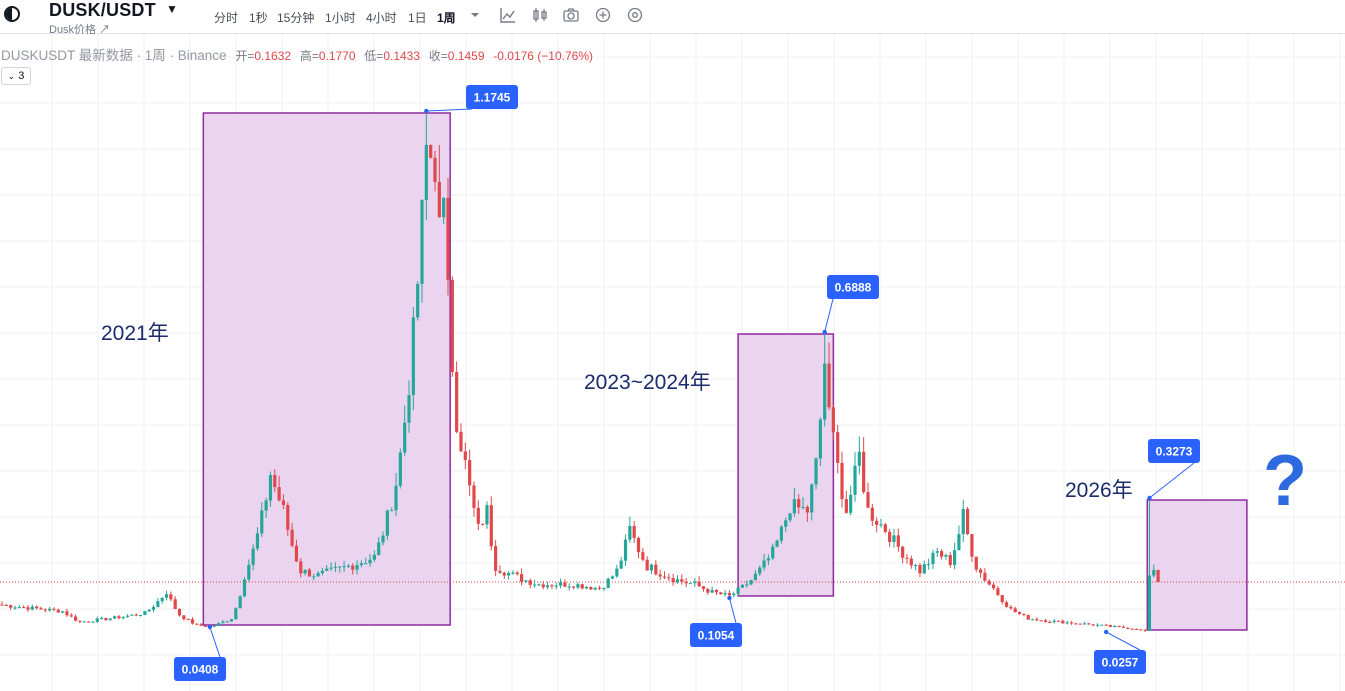  Describe the element at coordinates (273, 56) in the screenshot. I see `open-value: 0.1632` at that location.